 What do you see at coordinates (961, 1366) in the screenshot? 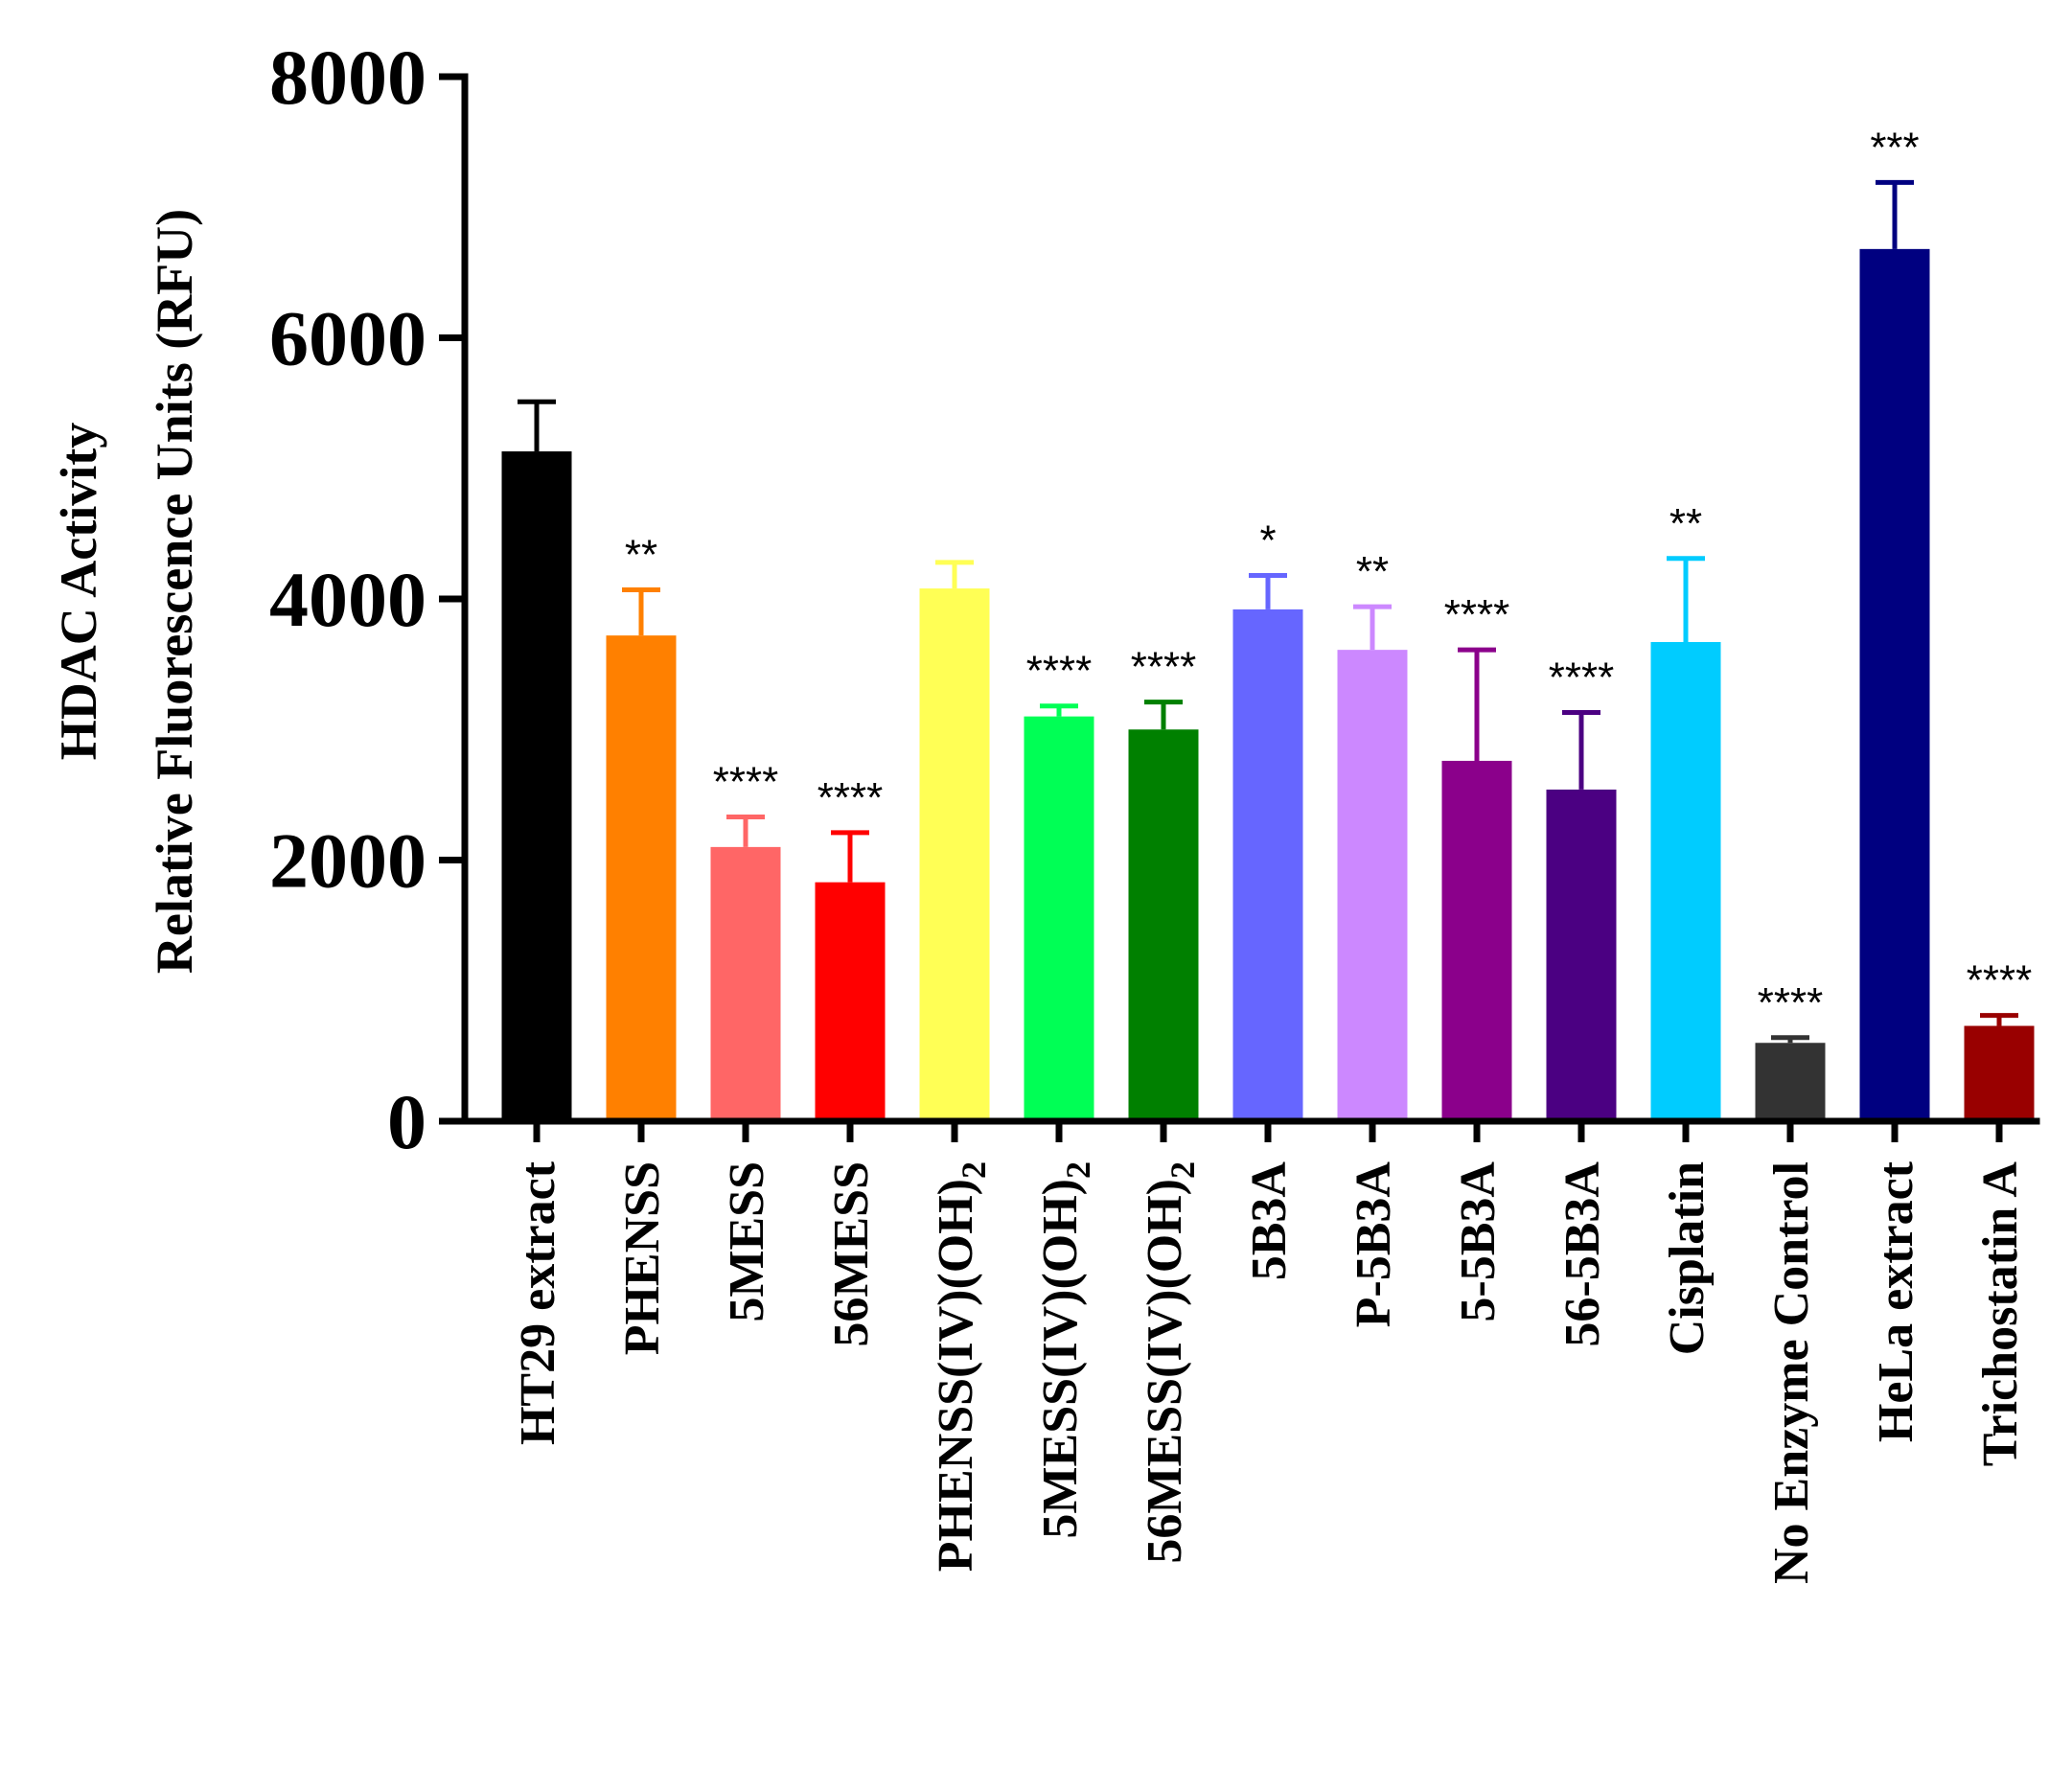
I see `x-tick-label-phenss-iv-oh-2: PHENSS(IV)(OH)2` at bounding box center [961, 1366].